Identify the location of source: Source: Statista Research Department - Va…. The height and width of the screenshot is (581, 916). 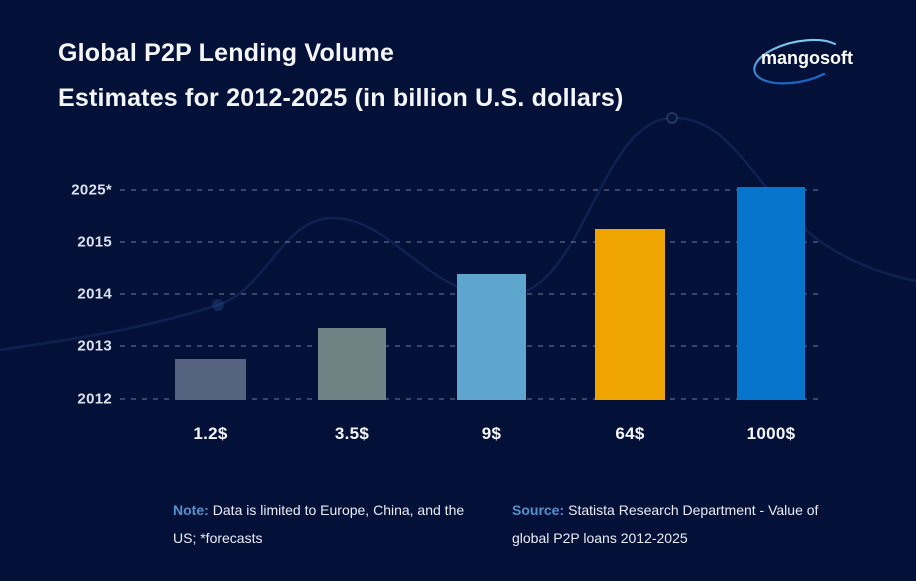
(672, 524).